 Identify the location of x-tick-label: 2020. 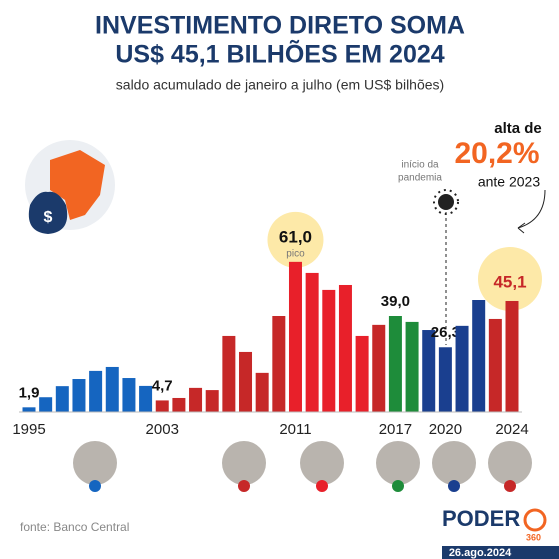
(445, 429).